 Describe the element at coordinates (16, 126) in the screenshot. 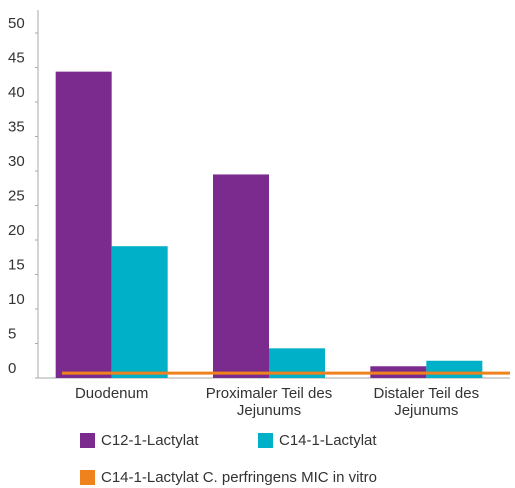

I see `y-tick-label: 35` at that location.